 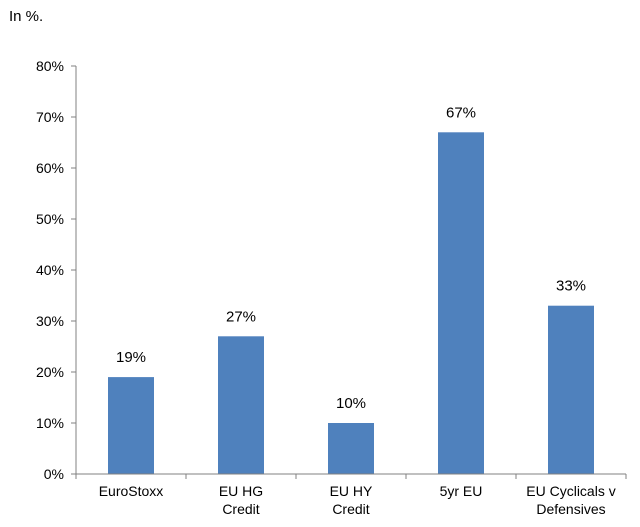 What do you see at coordinates (461, 112) in the screenshot?
I see `data-label: 67%` at bounding box center [461, 112].